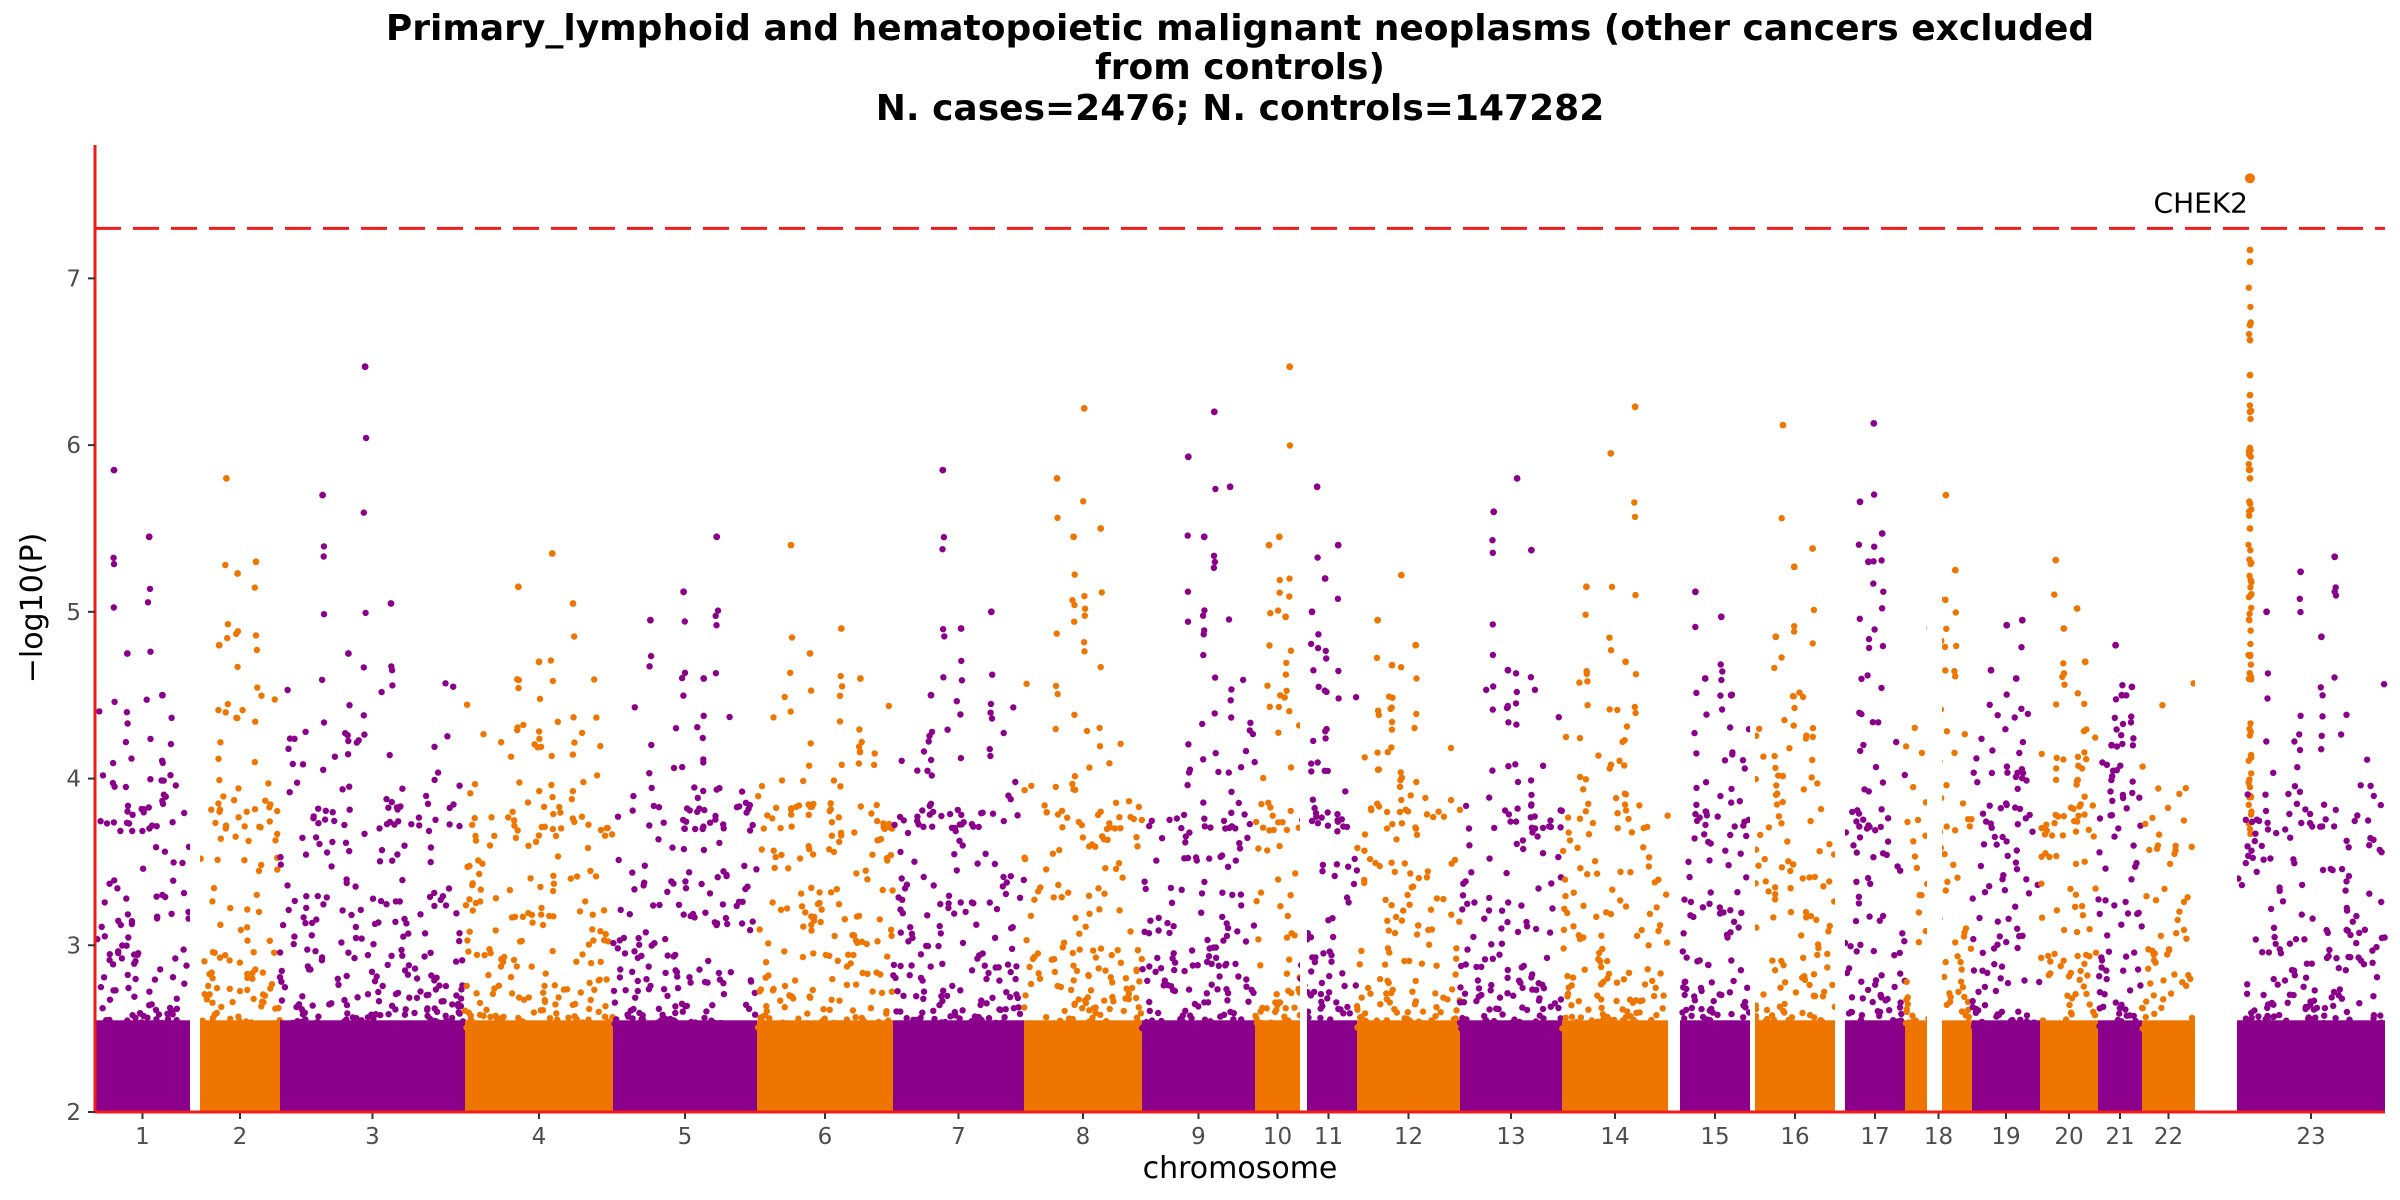  What do you see at coordinates (1285, 617) in the screenshot?
I see `chromosome-10-peak` at bounding box center [1285, 617].